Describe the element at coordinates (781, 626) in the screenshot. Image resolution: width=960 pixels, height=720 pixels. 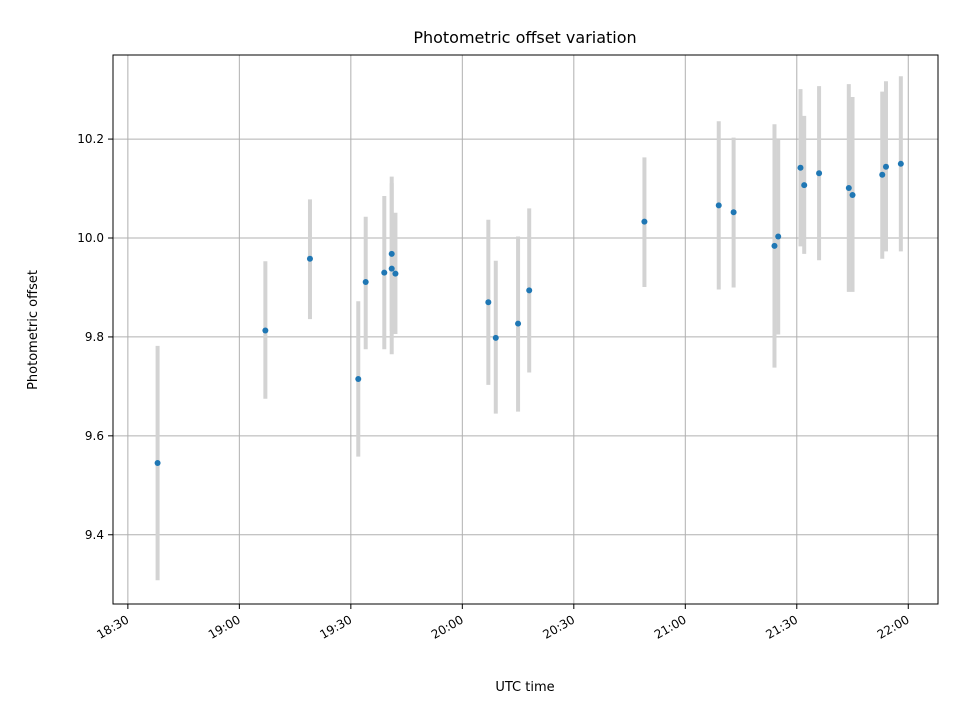
I see `x-tick-label: 21:30` at that location.